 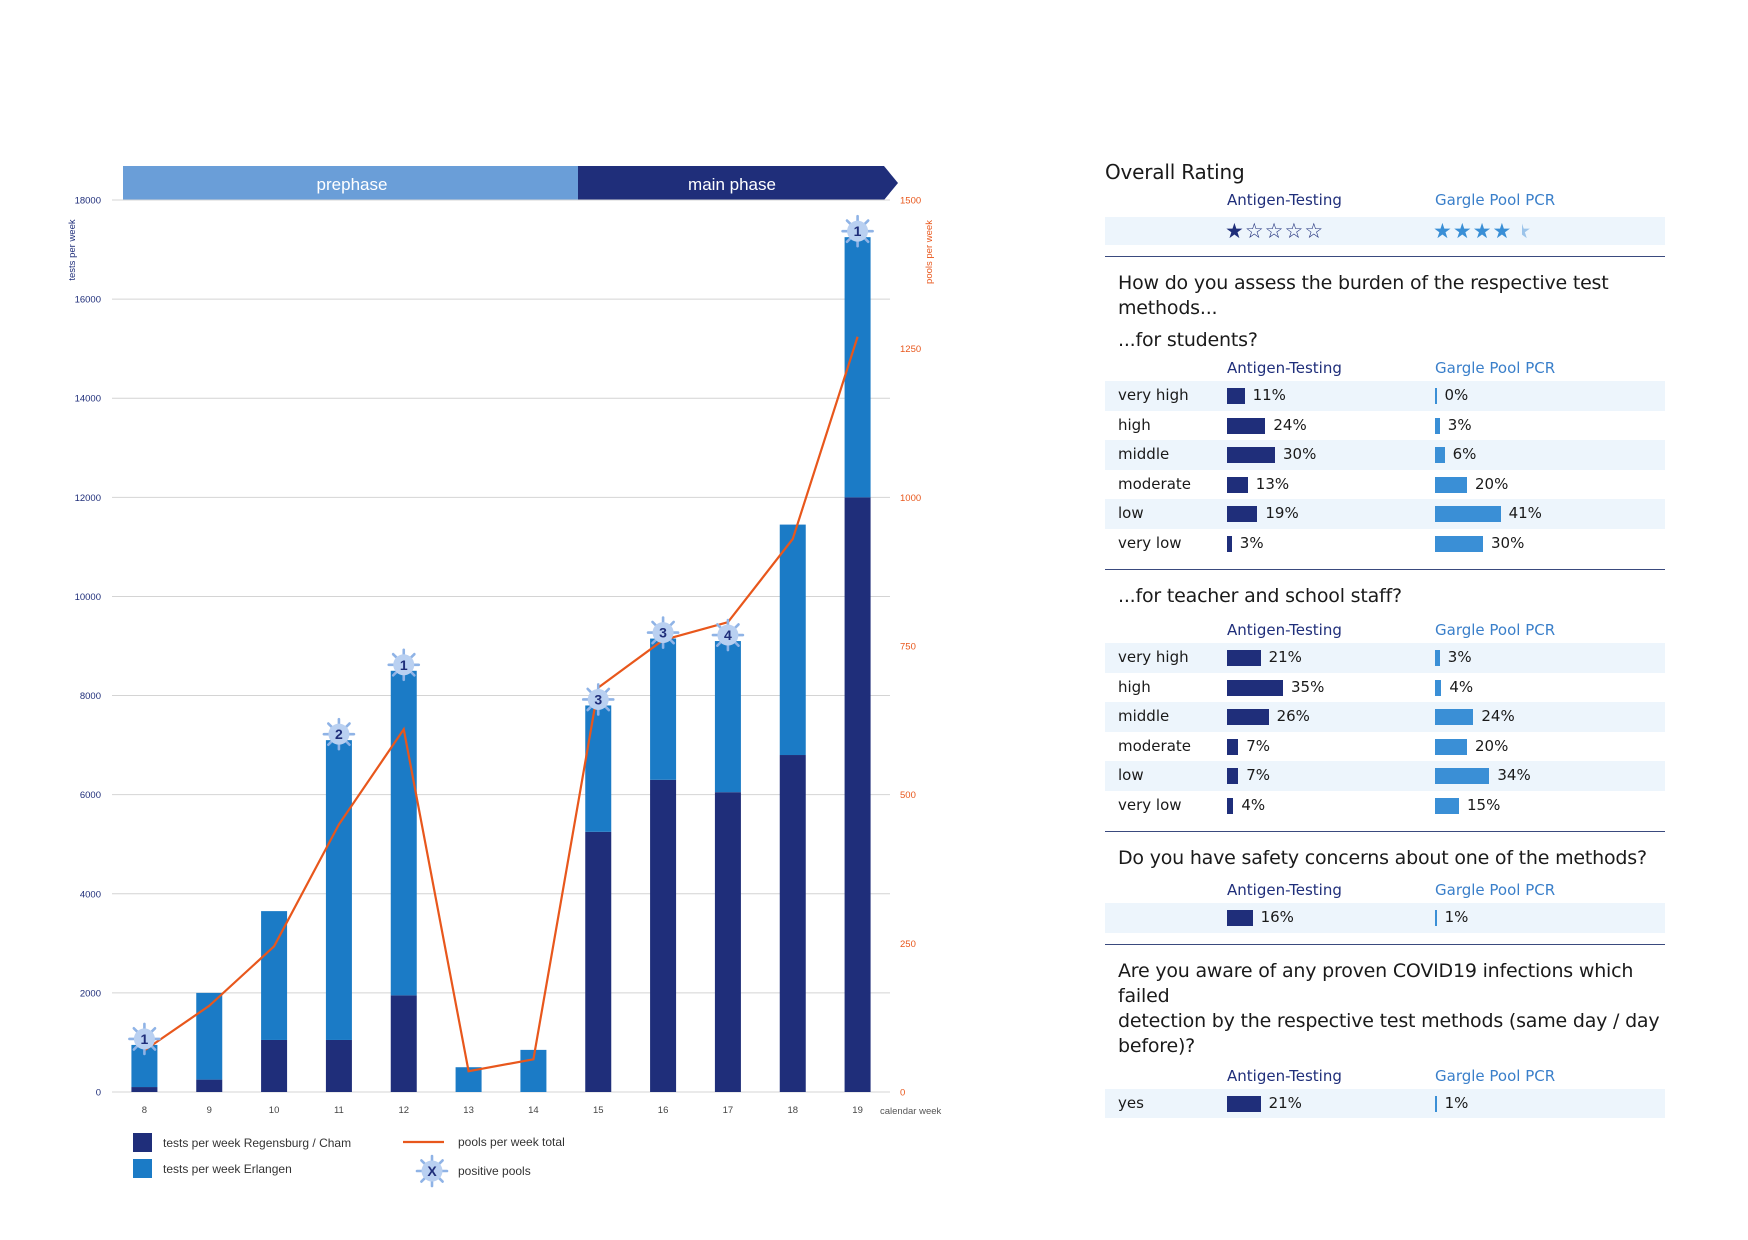 I want to click on y-left-tick-label: 8000, so click(x=90, y=696).